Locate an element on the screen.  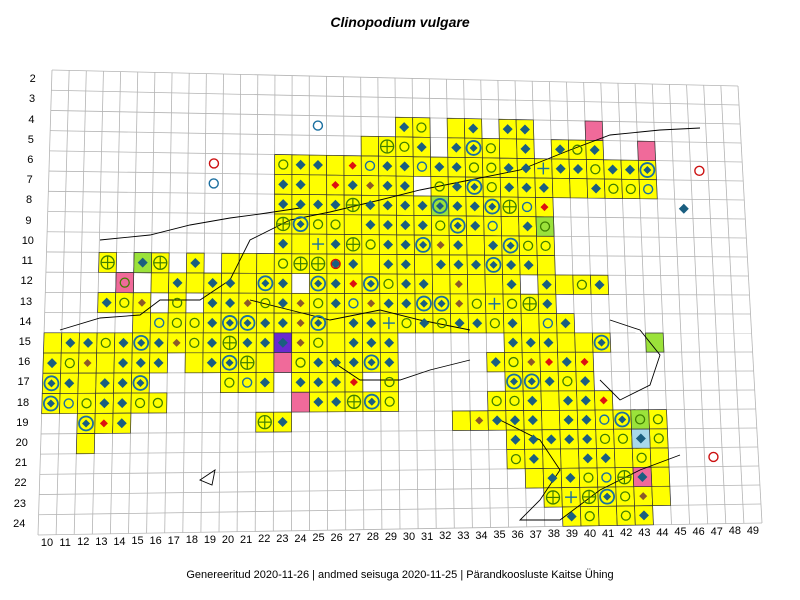
column-label: 26 is located at coordinates (336, 538).